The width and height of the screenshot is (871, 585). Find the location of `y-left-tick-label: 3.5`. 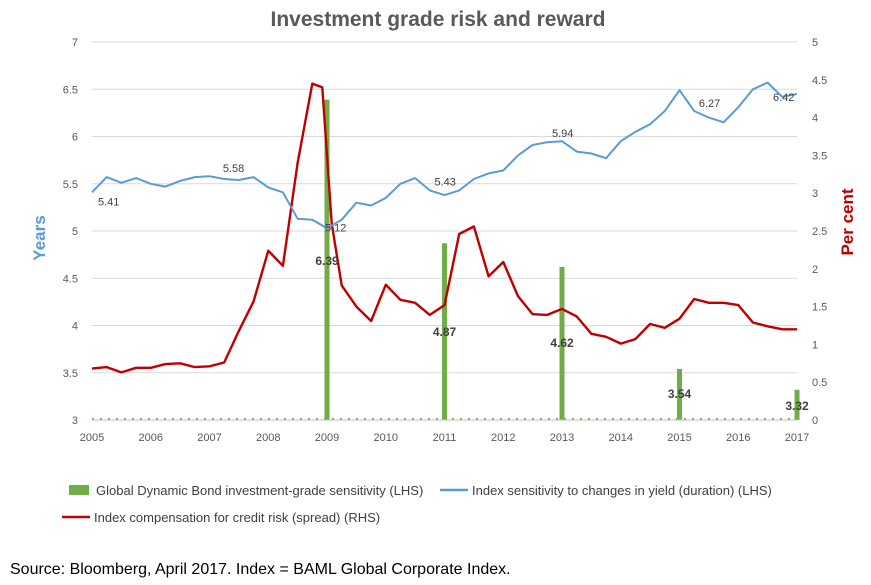

y-left-tick-label: 3.5 is located at coordinates (70, 374).